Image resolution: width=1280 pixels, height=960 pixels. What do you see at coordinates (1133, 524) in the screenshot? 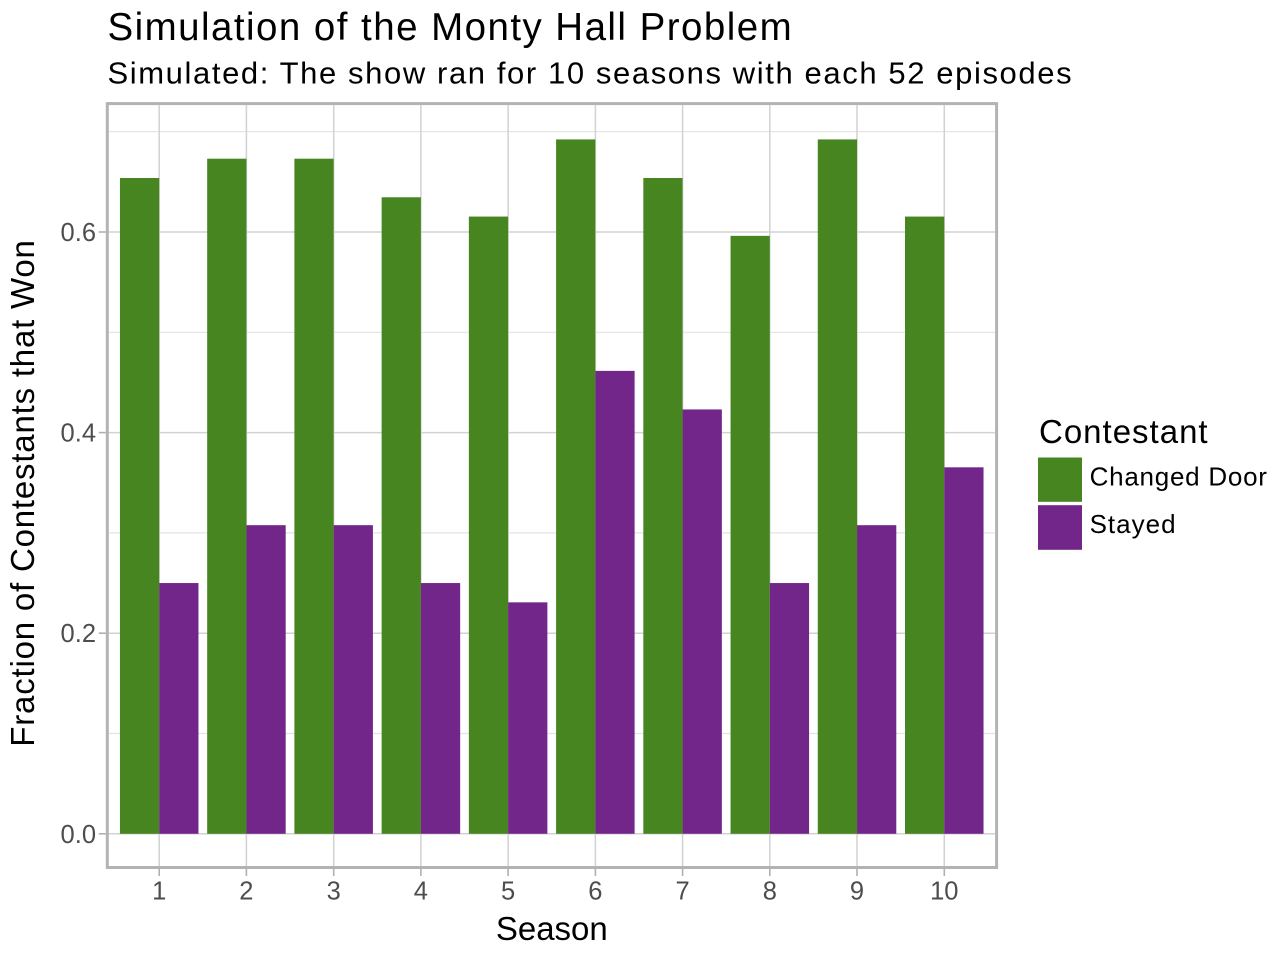
I see `svg-text: Stayed` at bounding box center [1133, 524].